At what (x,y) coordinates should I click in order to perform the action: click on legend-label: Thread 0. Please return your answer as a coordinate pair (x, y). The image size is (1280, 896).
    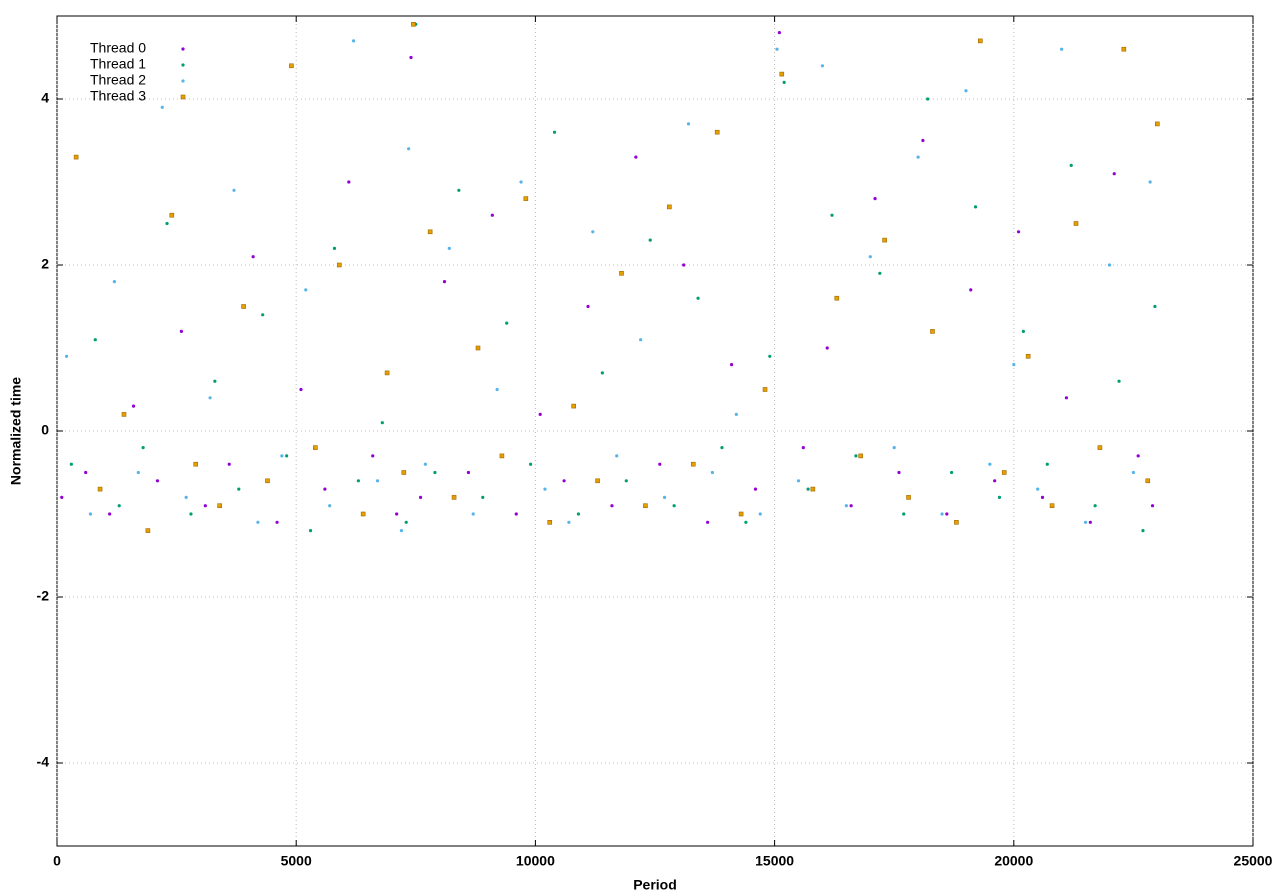
    Looking at the image, I should click on (118, 48).